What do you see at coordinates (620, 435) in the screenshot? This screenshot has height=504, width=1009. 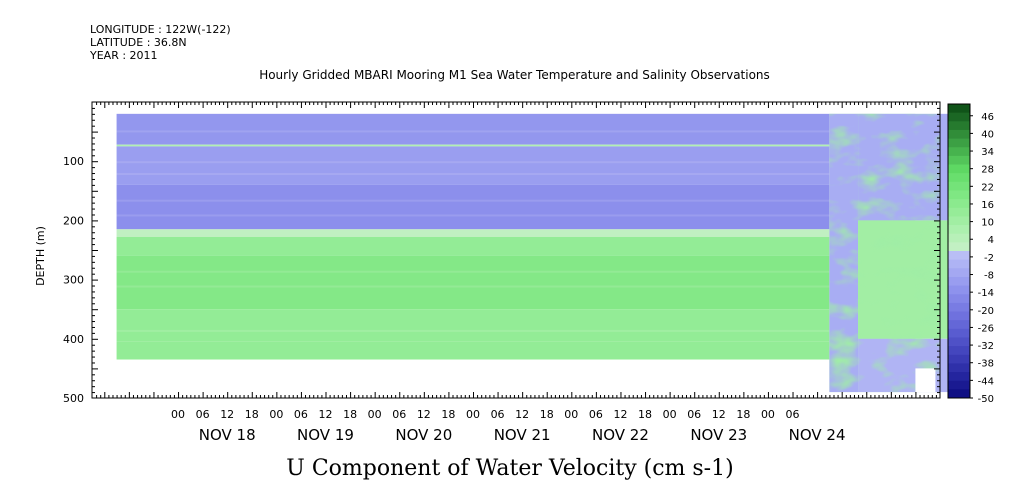 I see `x-day-label: NOV 22` at bounding box center [620, 435].